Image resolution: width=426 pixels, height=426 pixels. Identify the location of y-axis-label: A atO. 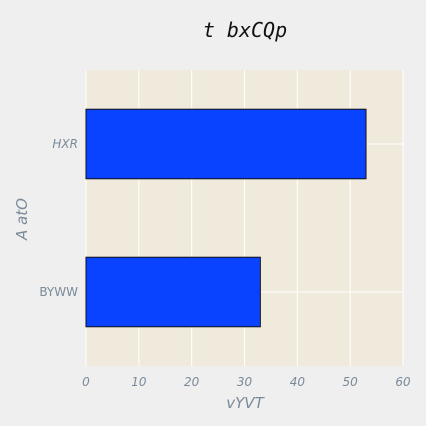
(22, 219).